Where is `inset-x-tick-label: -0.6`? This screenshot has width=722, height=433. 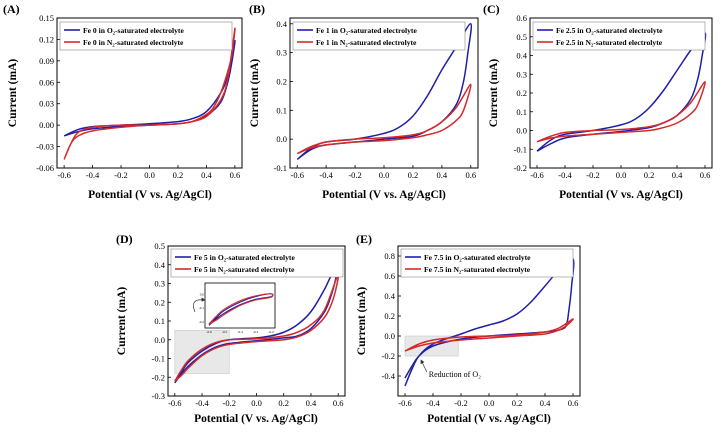
inset-x-tick-label: -0.6 is located at coordinates (209, 332).